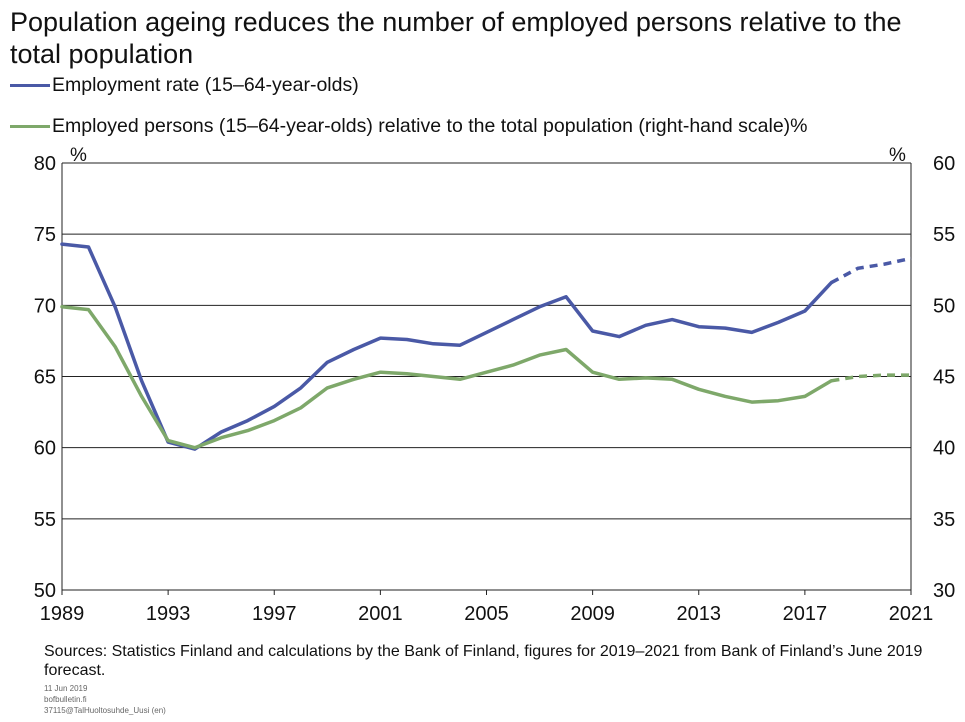 The width and height of the screenshot is (965, 722). Describe the element at coordinates (944, 378) in the screenshot. I see `y-tick-label-right: 45` at that location.